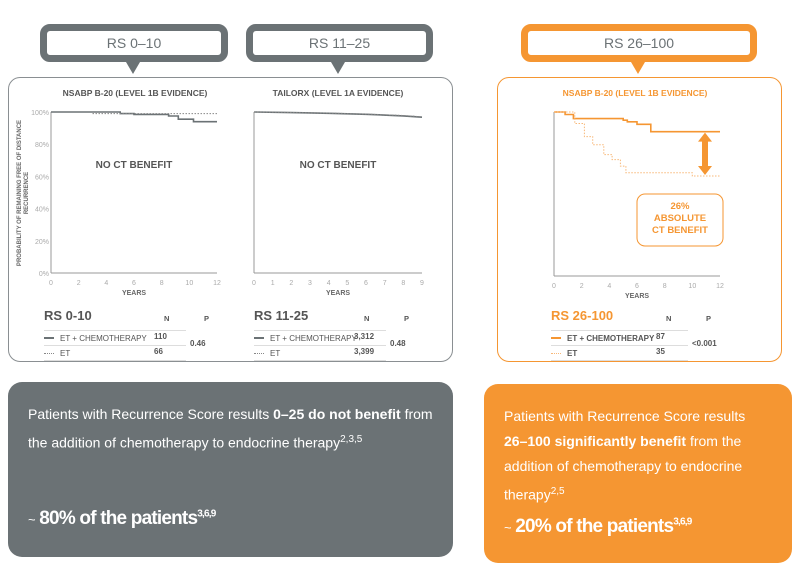 This screenshot has width=800, height=582. Describe the element at coordinates (122, 519) in the screenshot. I see `patient-share: ~ 80% of the patients3,6,9` at that location.